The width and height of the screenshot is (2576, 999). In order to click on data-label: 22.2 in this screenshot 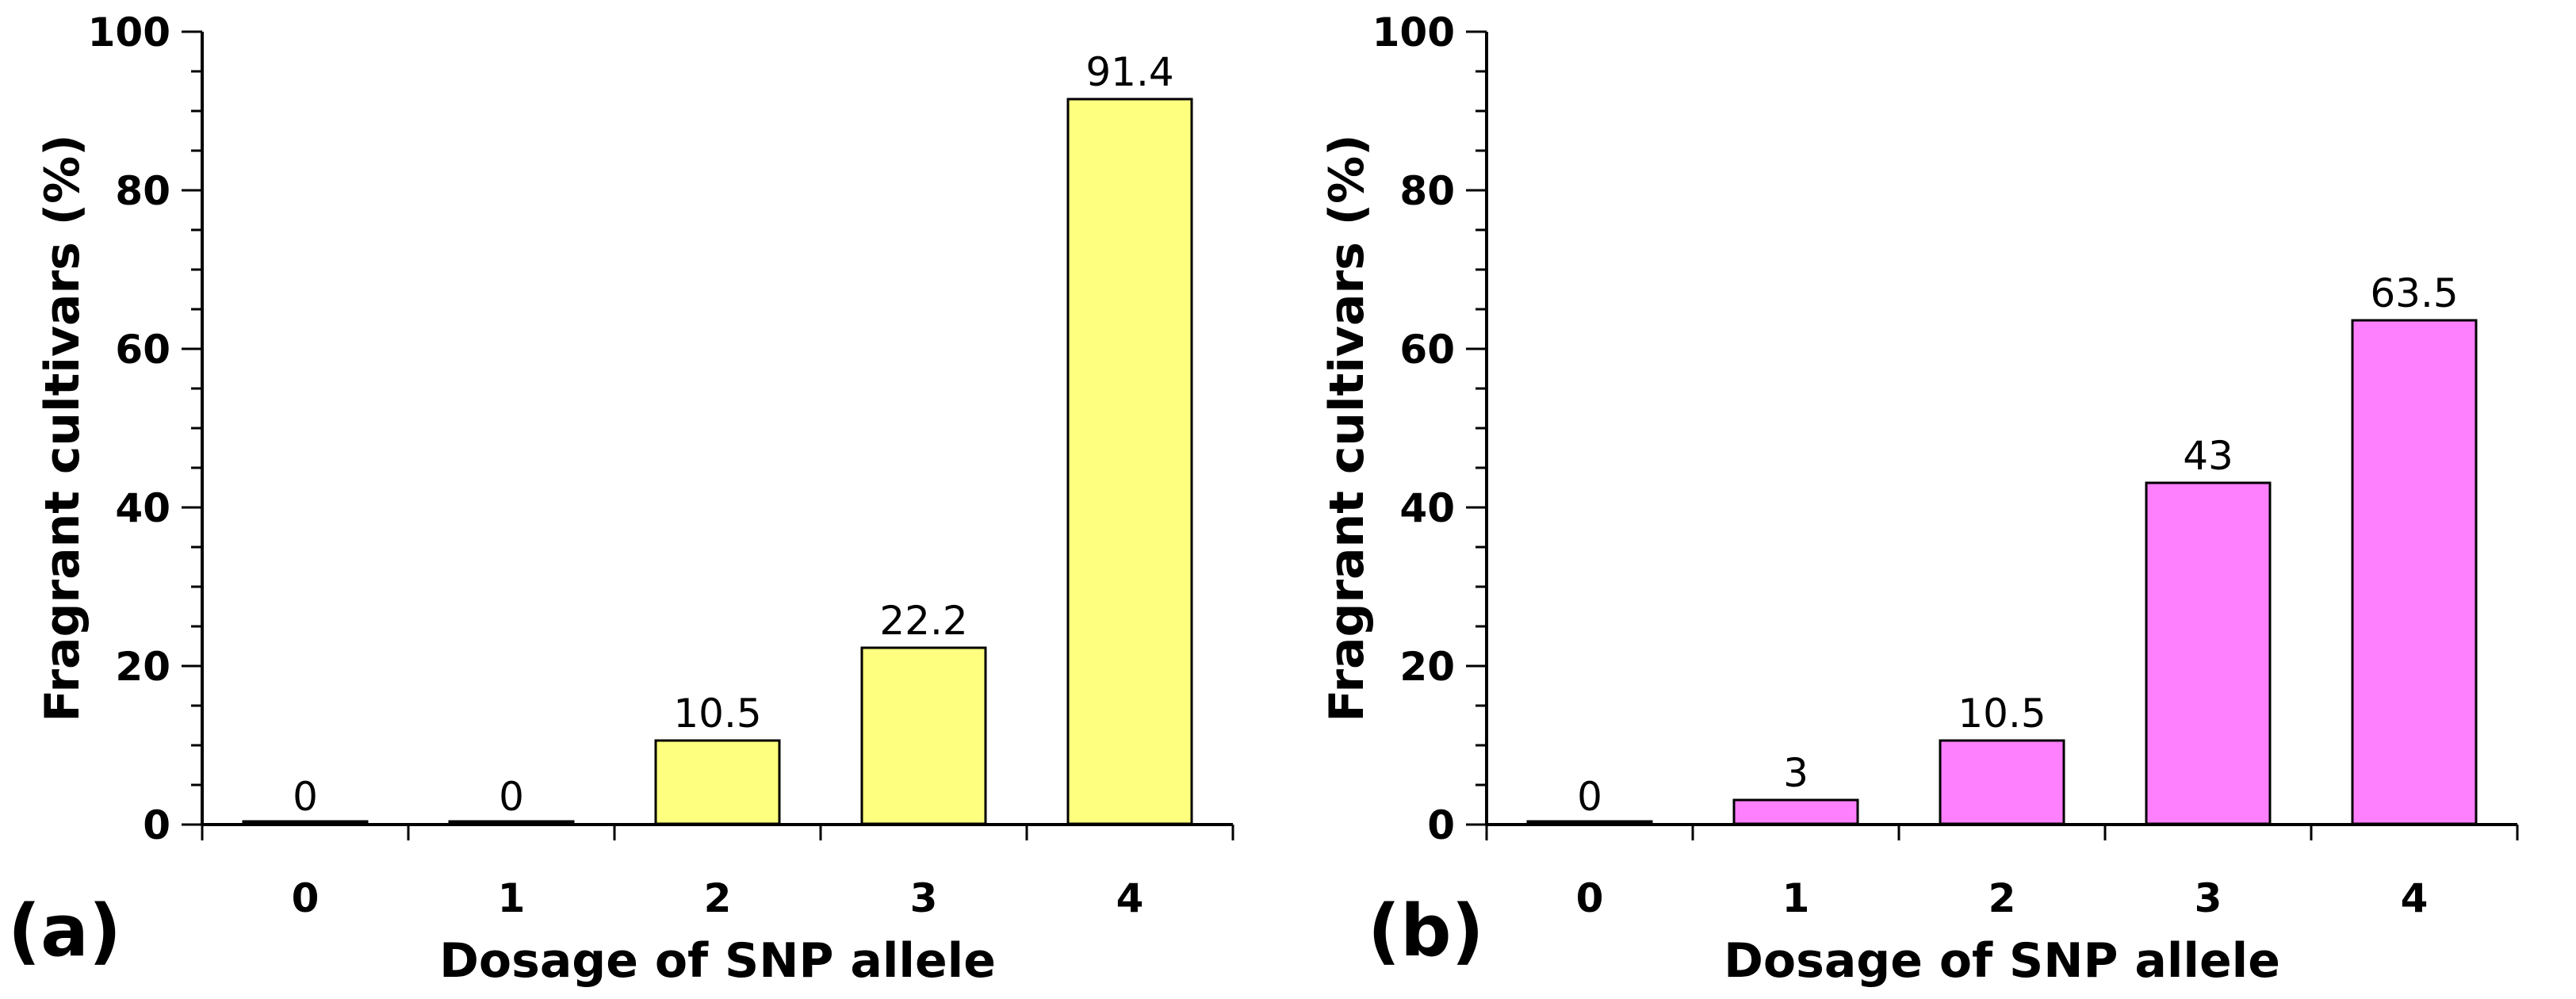, I will do `click(923, 621)`.